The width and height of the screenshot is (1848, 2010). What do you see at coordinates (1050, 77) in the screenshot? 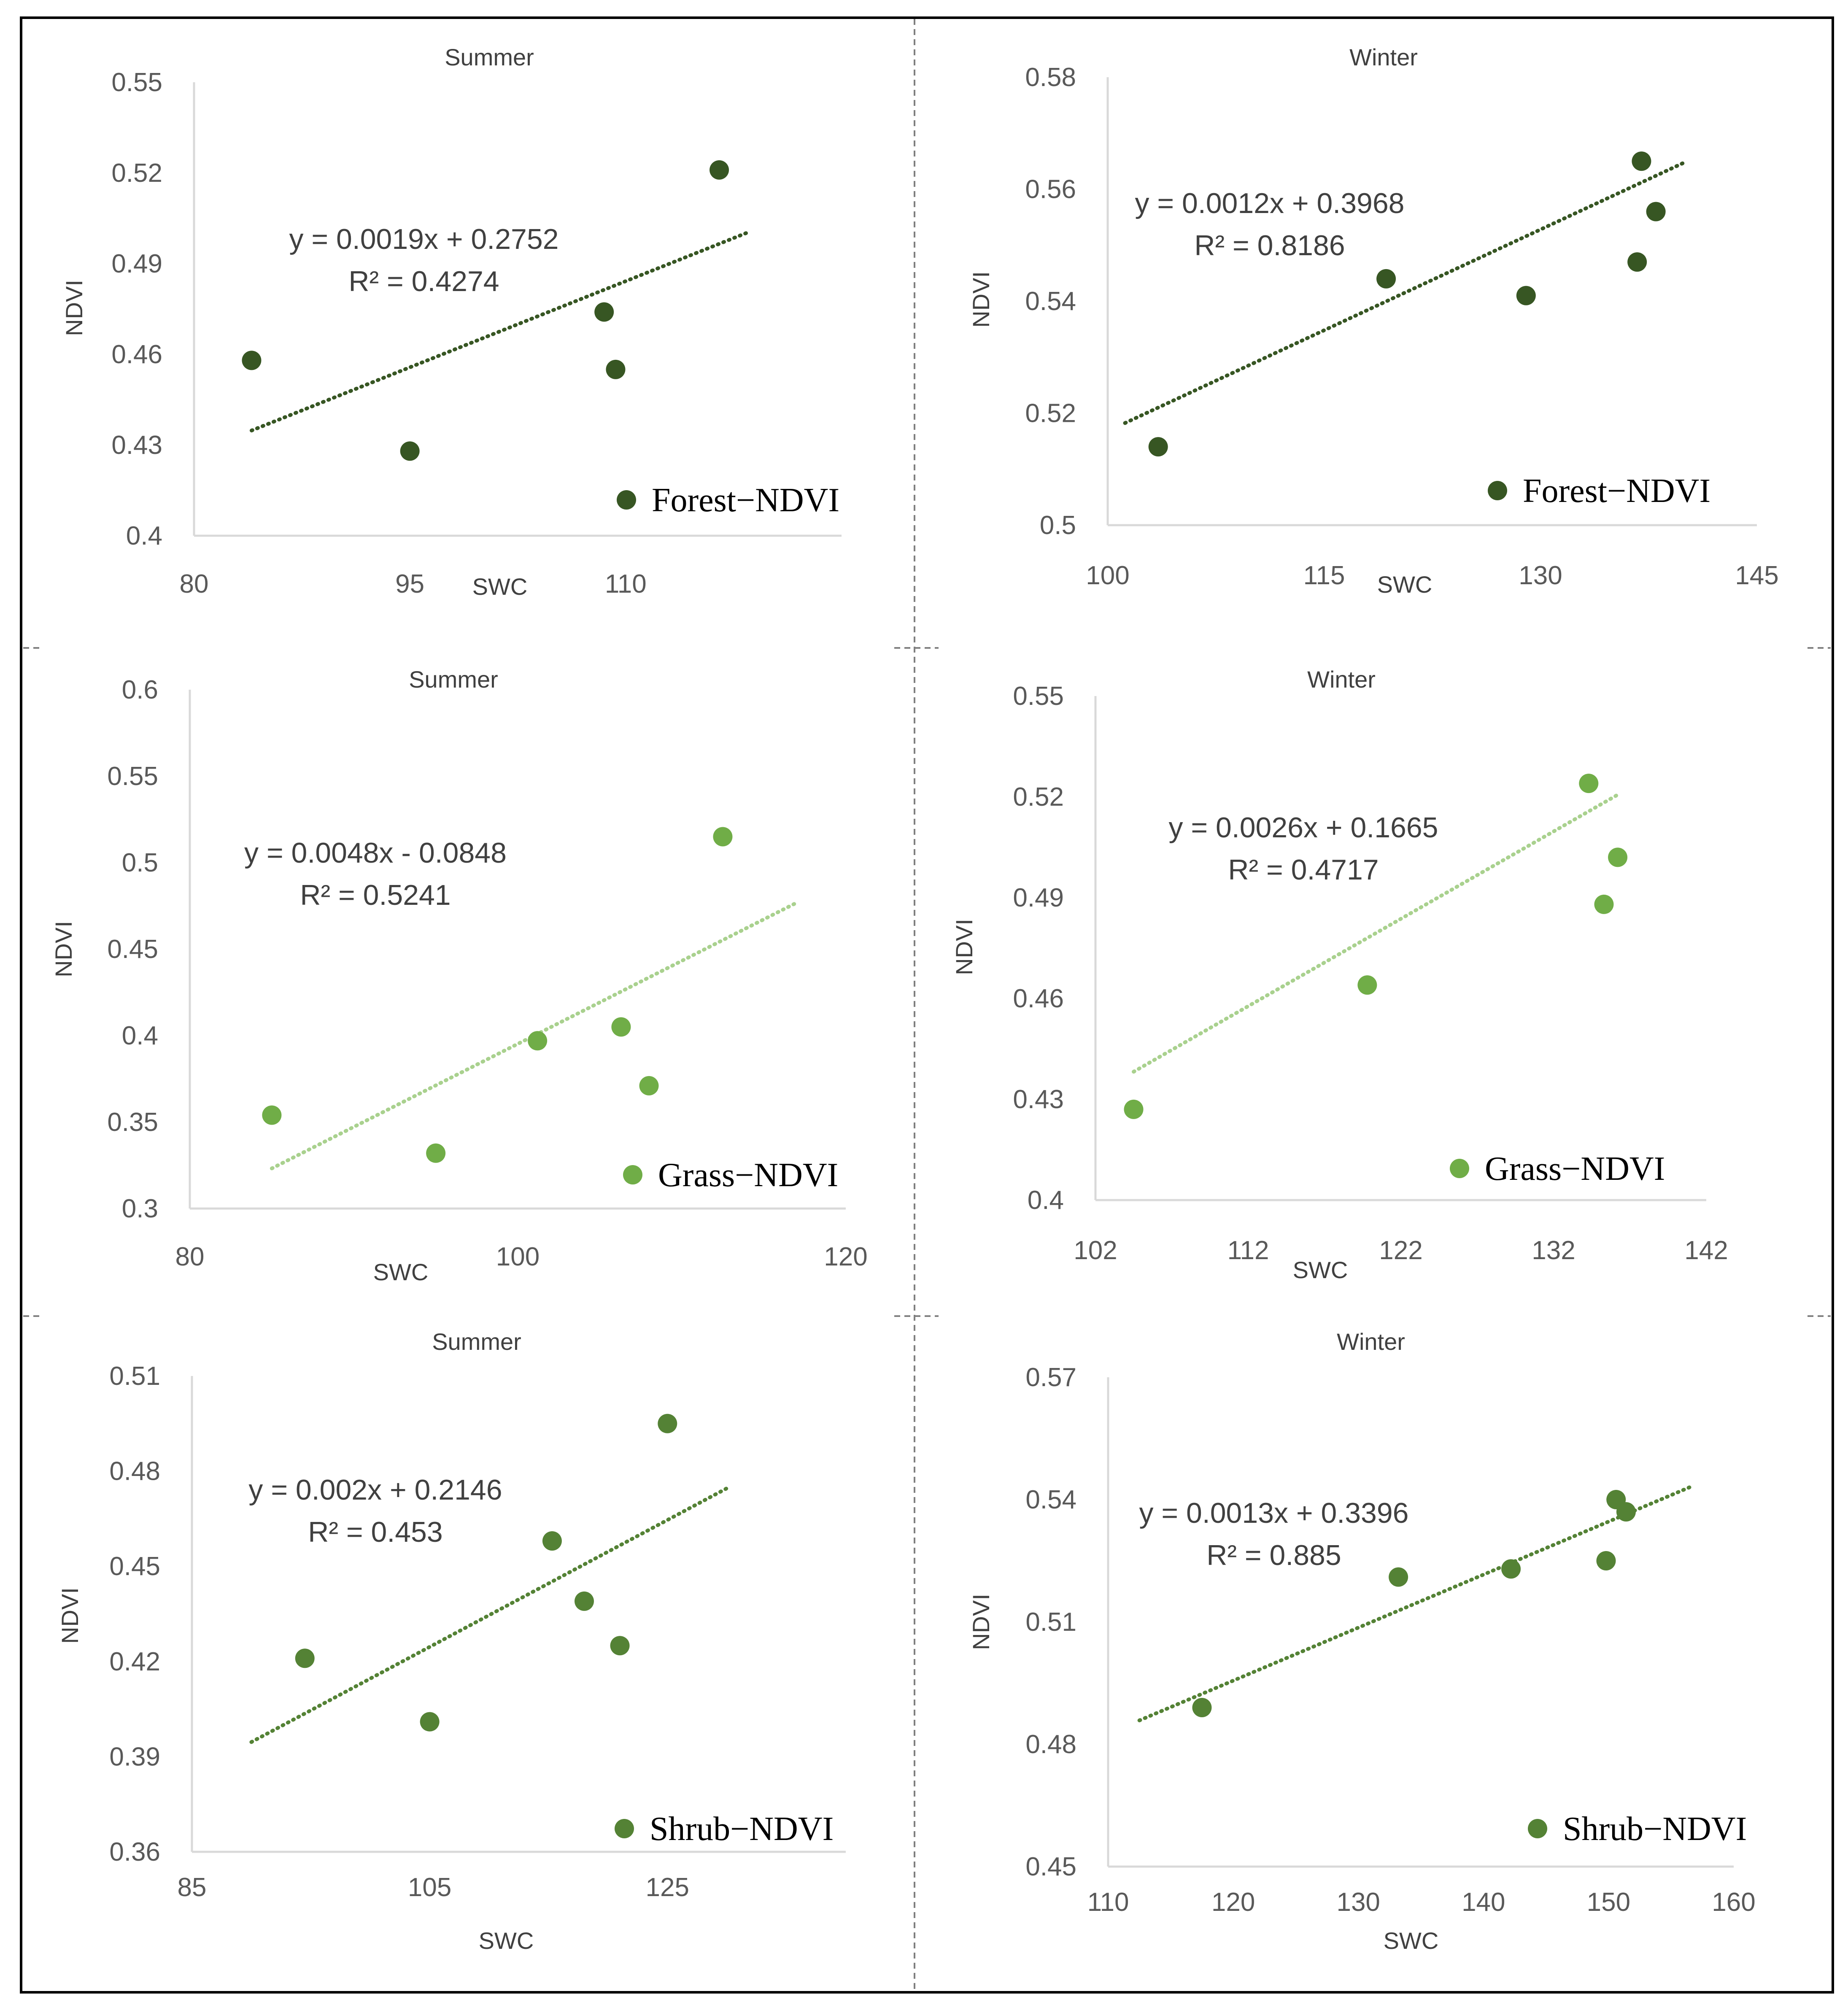
I see `y-tick-label: 0.58` at bounding box center [1050, 77].